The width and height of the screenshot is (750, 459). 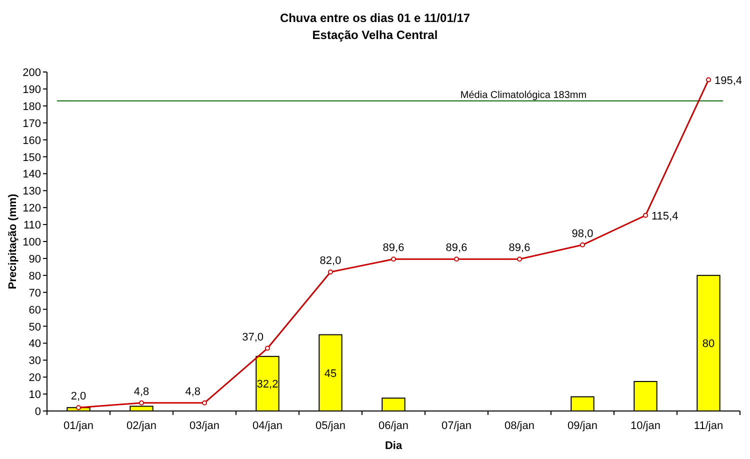 I want to click on data-label: 2,0, so click(x=78, y=396).